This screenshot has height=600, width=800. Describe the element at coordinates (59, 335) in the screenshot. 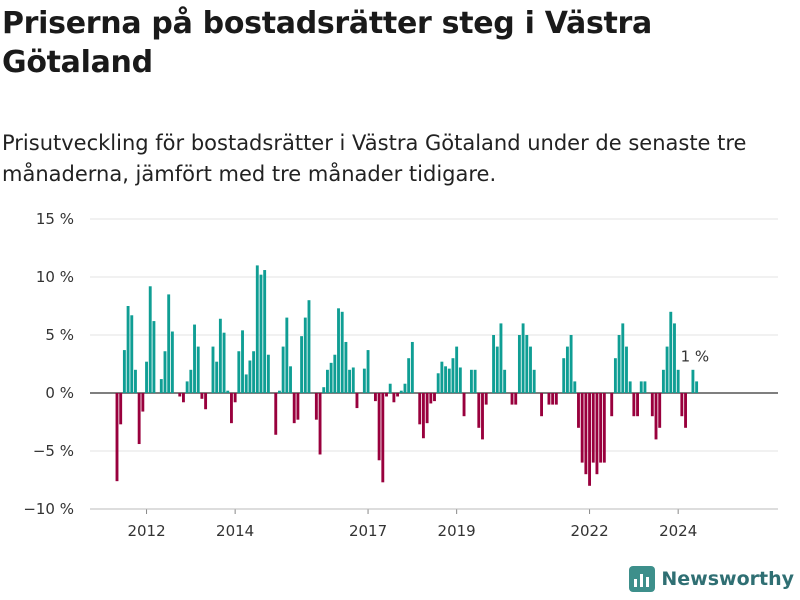

I see `y-tick-label: 5 %` at that location.